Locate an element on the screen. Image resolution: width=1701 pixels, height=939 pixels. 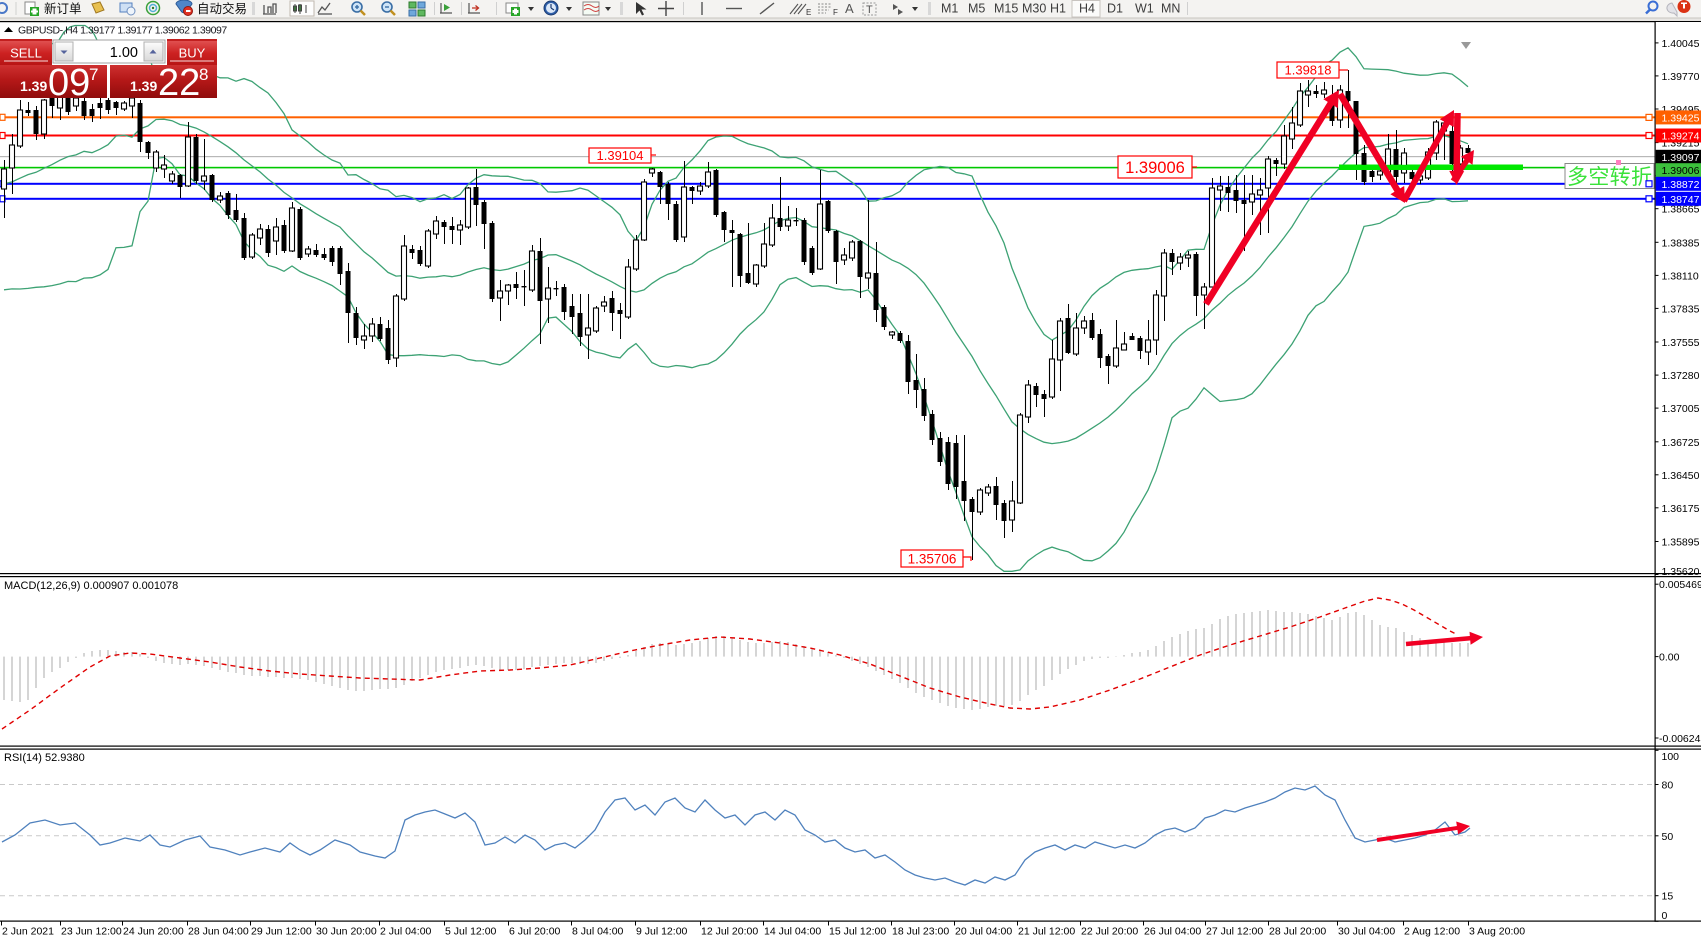
svg-text: 2 Jun 2021 is located at coordinates (28, 932).